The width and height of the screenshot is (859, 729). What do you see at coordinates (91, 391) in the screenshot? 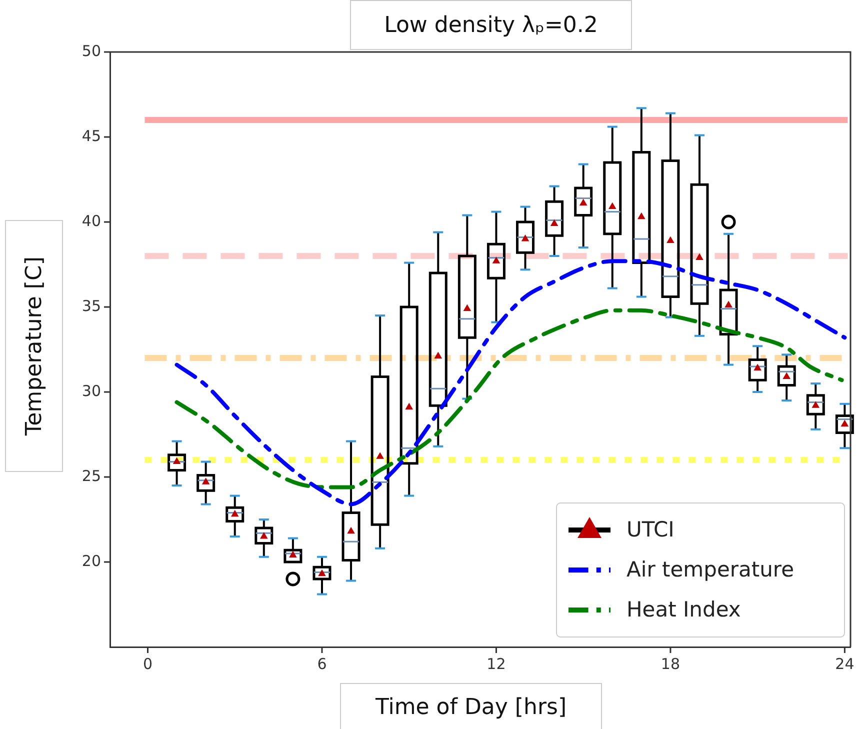
I see `y-tick-label: 30` at bounding box center [91, 391].